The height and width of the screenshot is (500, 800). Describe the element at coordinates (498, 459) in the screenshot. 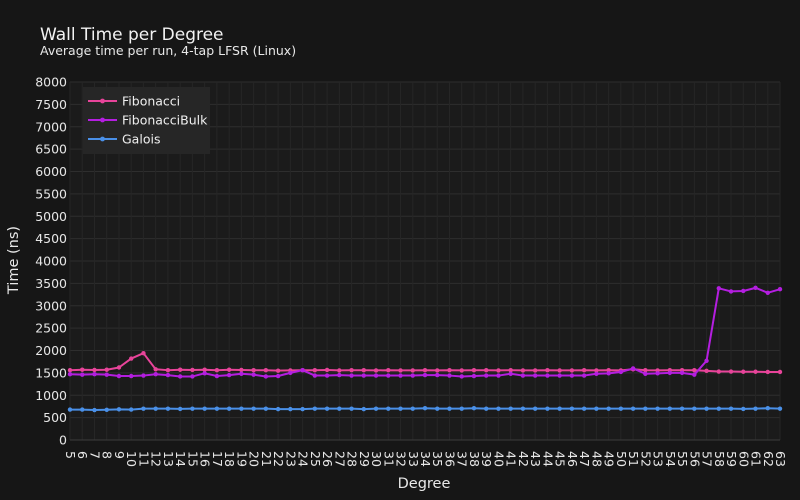

I see `x-tick-label: 40` at that location.